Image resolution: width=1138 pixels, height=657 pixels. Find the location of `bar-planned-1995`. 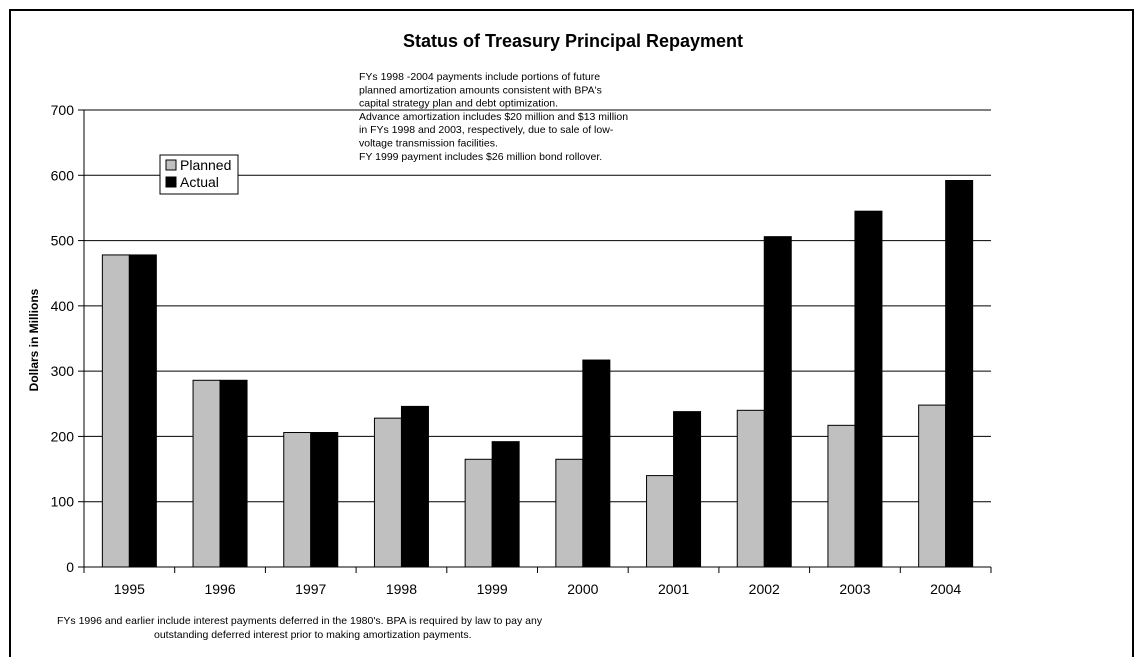

bar-planned-1995 is located at coordinates (115, 411).